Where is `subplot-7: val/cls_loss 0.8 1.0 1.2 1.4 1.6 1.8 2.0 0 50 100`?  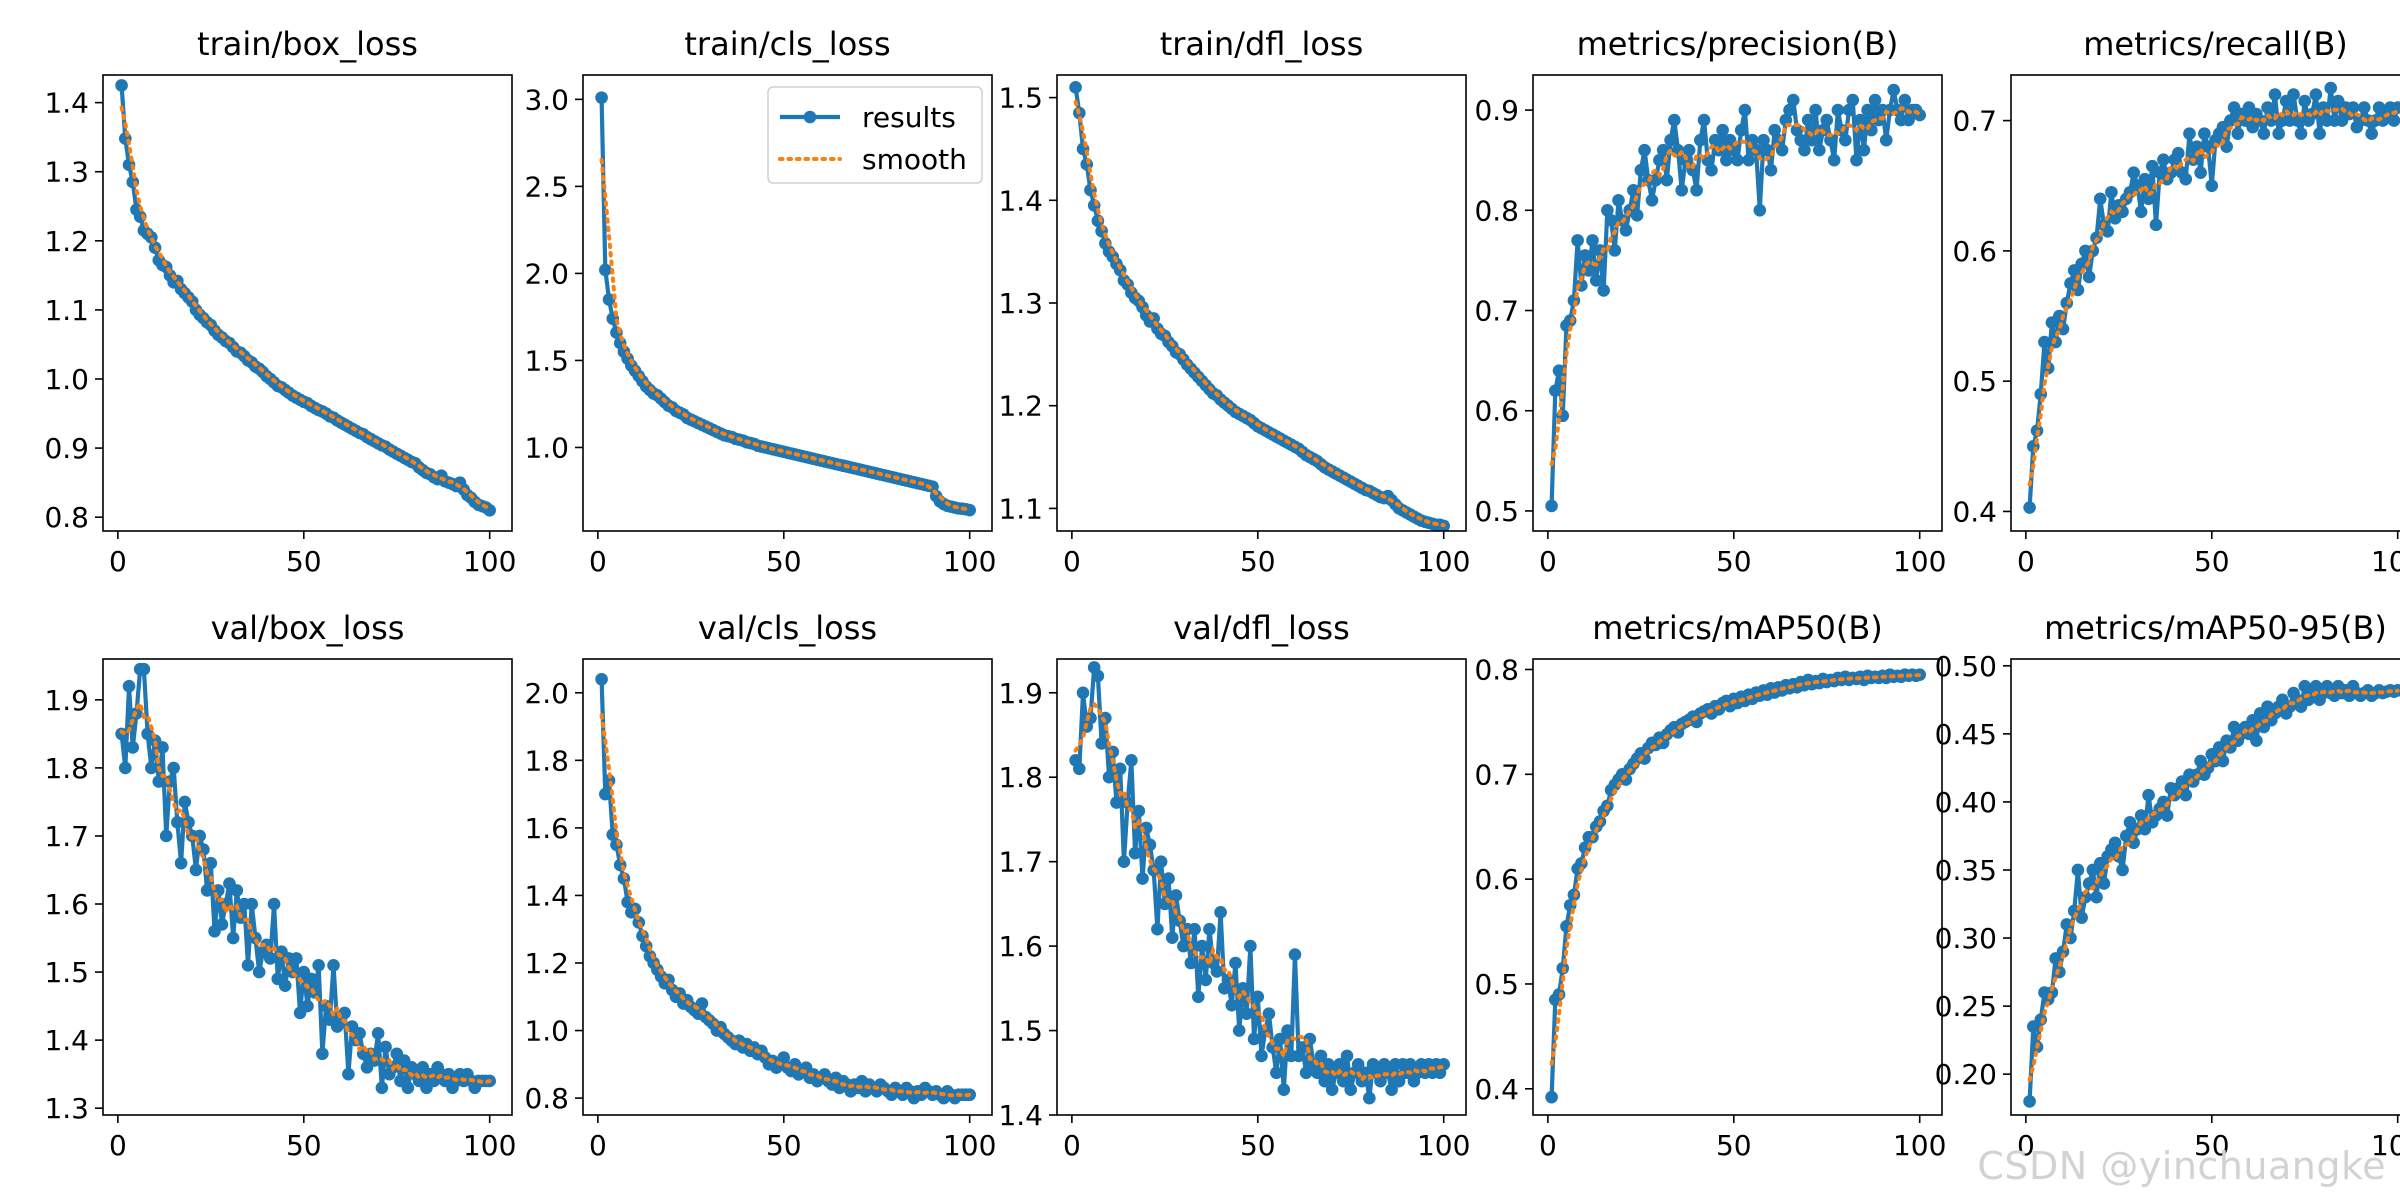
subplot-7: val/cls_loss 0.8 1.0 1.2 1.4 1.6 1.8 2.0 0 50 100 is located at coordinates (760, 885).